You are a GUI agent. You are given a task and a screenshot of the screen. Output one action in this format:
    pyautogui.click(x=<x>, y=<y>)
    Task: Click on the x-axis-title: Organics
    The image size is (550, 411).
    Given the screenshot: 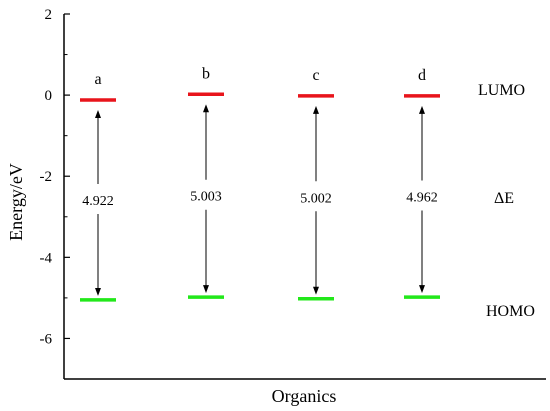 What is the action you would take?
    pyautogui.click(x=304, y=396)
    